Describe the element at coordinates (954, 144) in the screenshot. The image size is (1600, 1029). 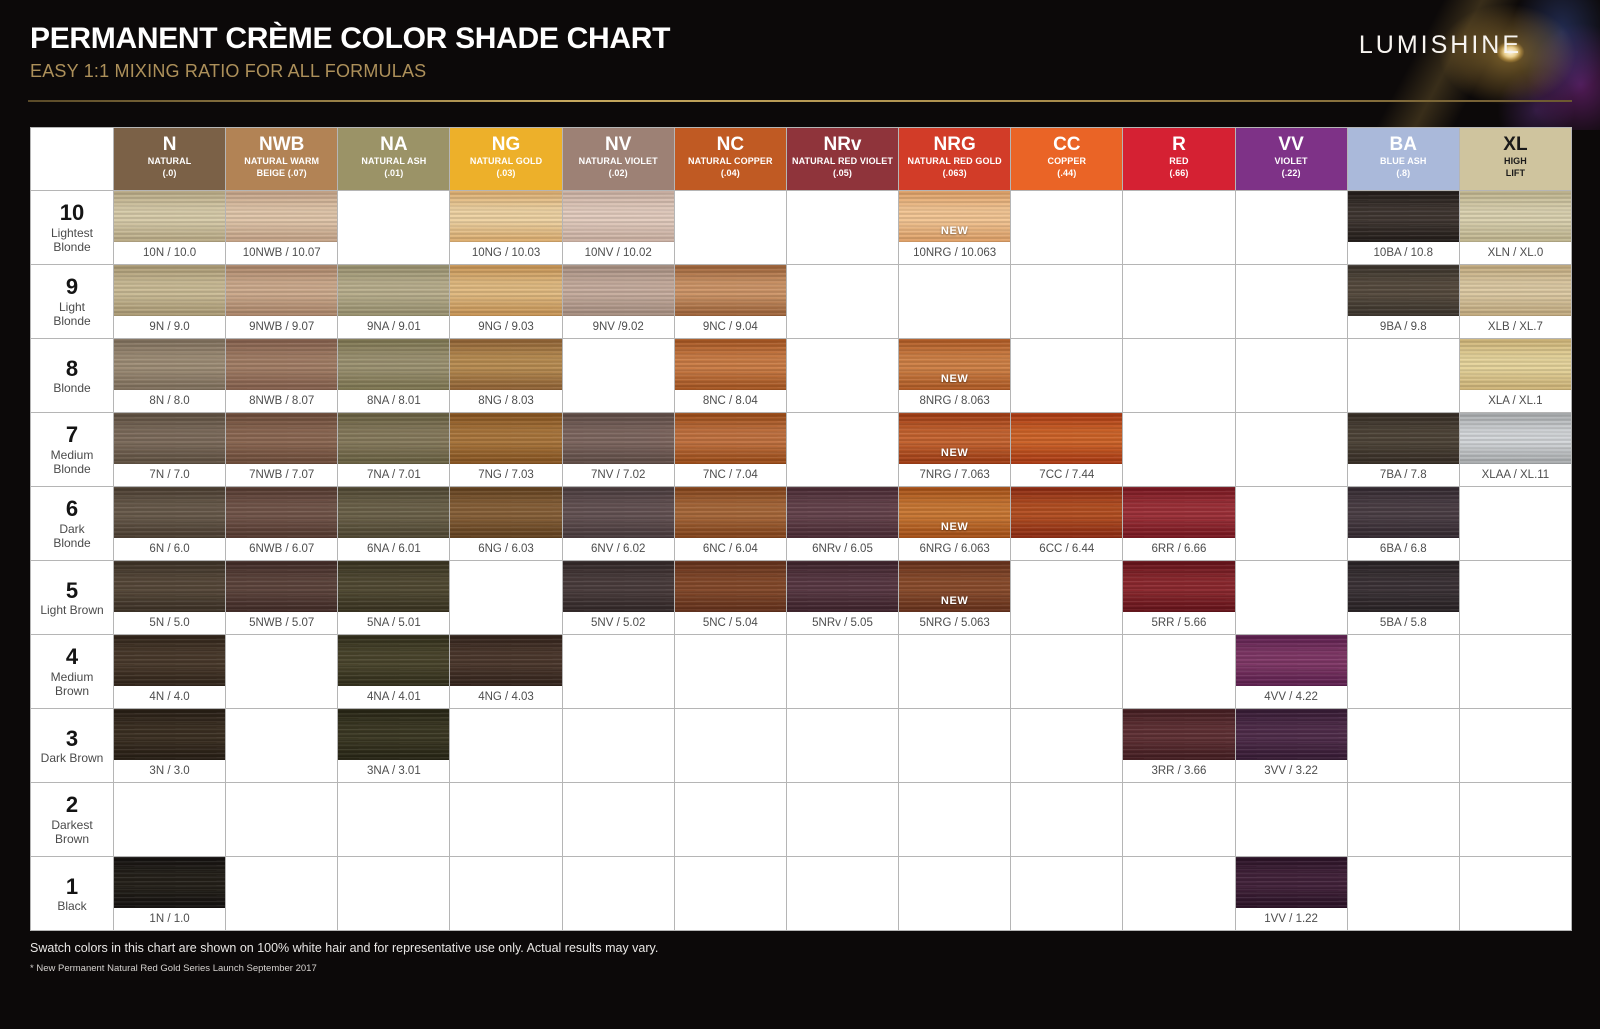
I see `column-letter: NRG` at that location.